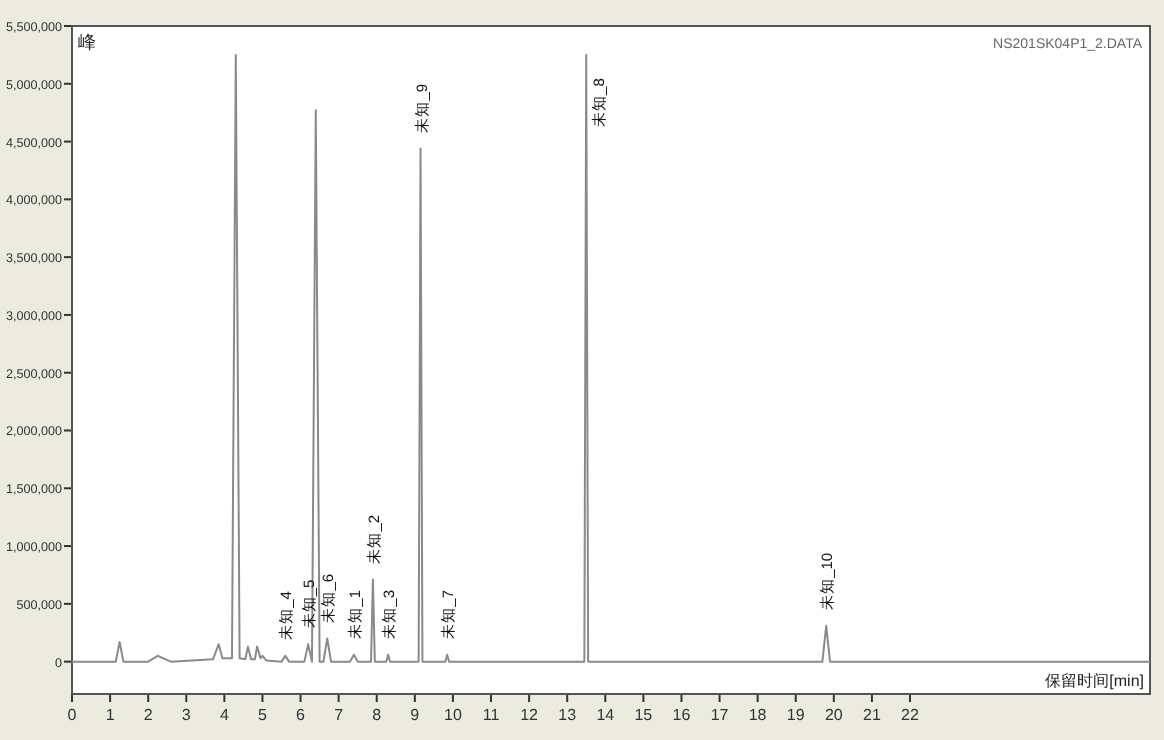 Image resolution: width=1164 pixels, height=740 pixels. Describe the element at coordinates (491, 715) in the screenshot. I see `x-tick-label: 11` at that location.